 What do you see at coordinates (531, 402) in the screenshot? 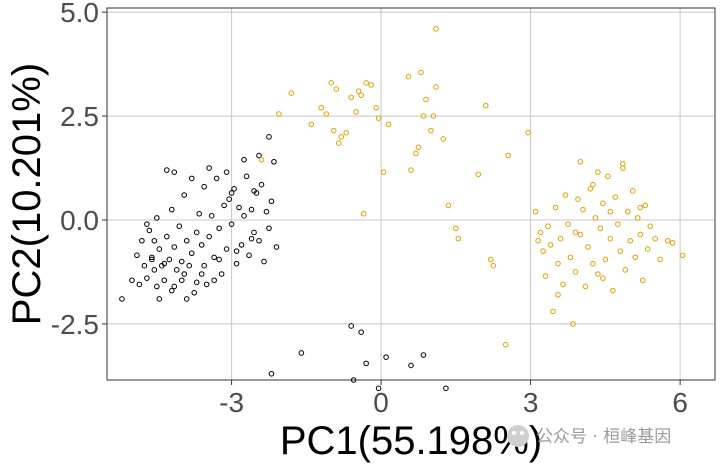
I see `x-tick-label: 3` at bounding box center [531, 402].